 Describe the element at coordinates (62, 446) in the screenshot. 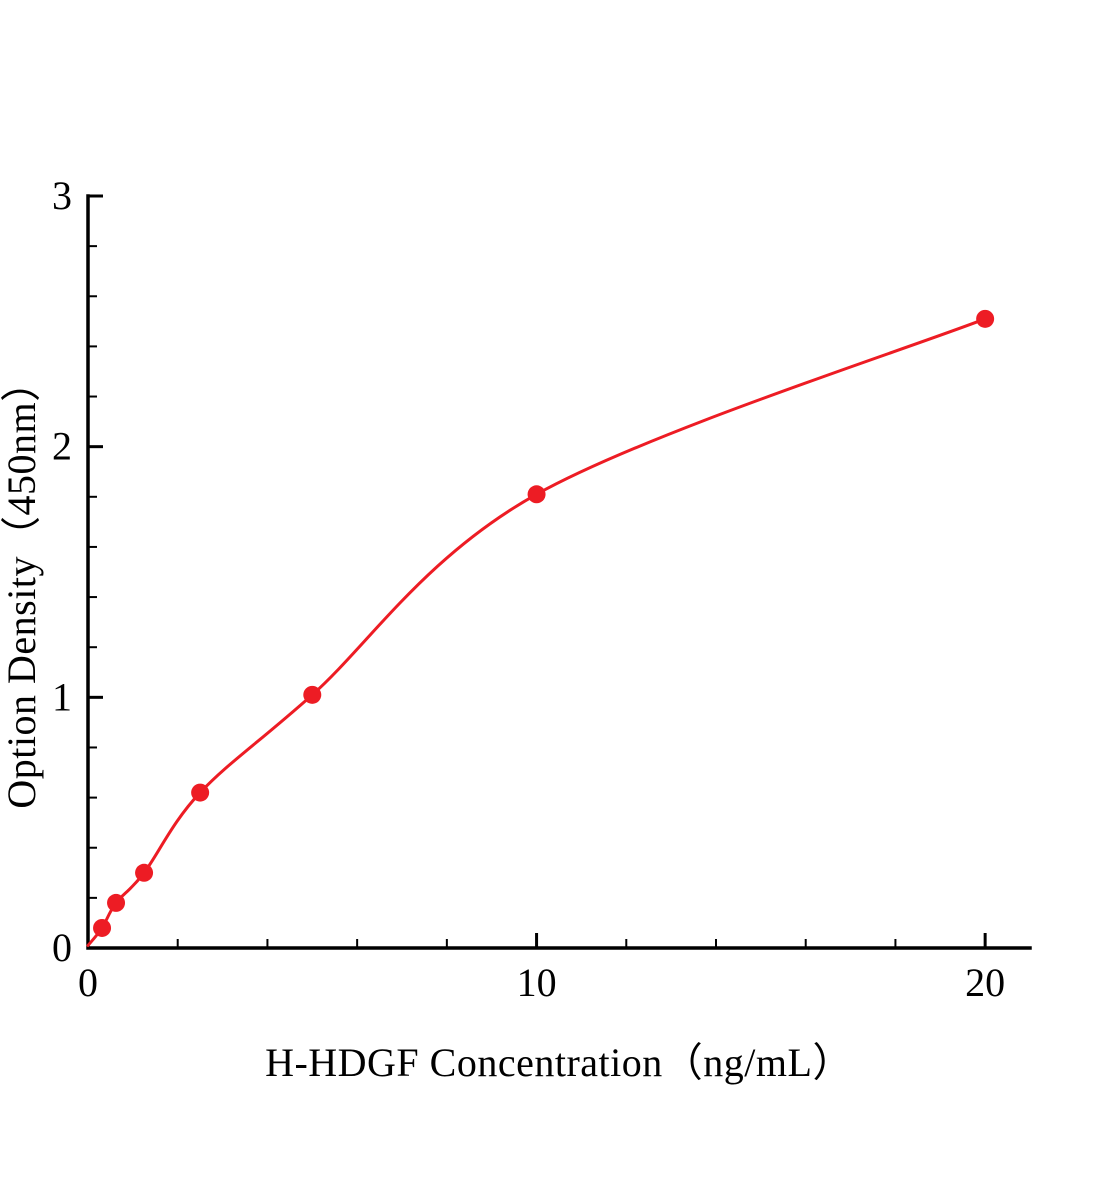

I see `y-tick-label: 2` at that location.